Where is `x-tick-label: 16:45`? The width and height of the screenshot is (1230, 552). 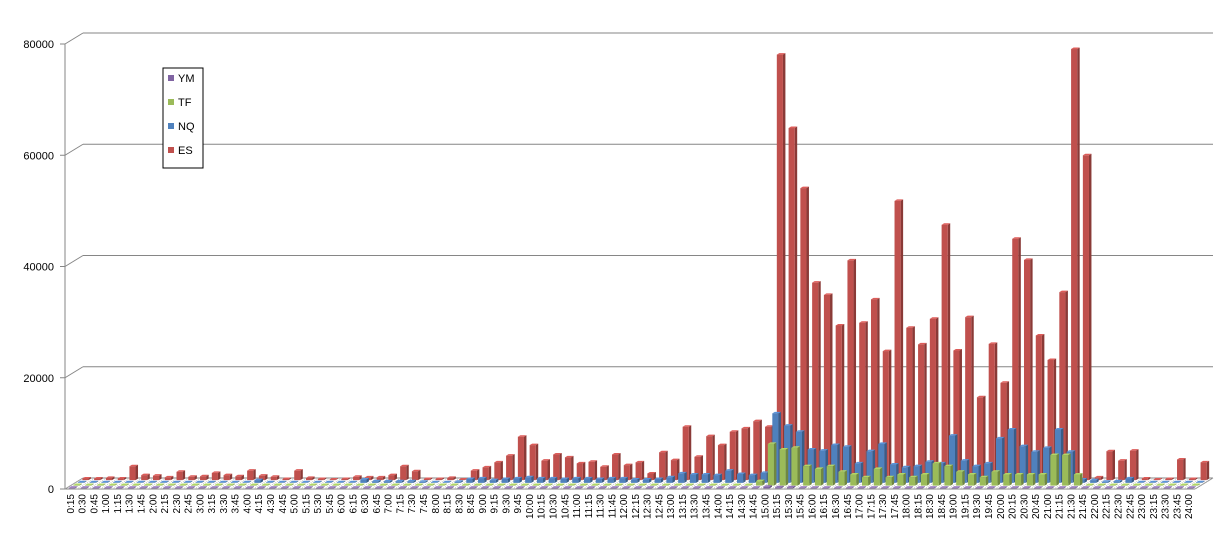 x-tick-label: 16:45 is located at coordinates (848, 506).